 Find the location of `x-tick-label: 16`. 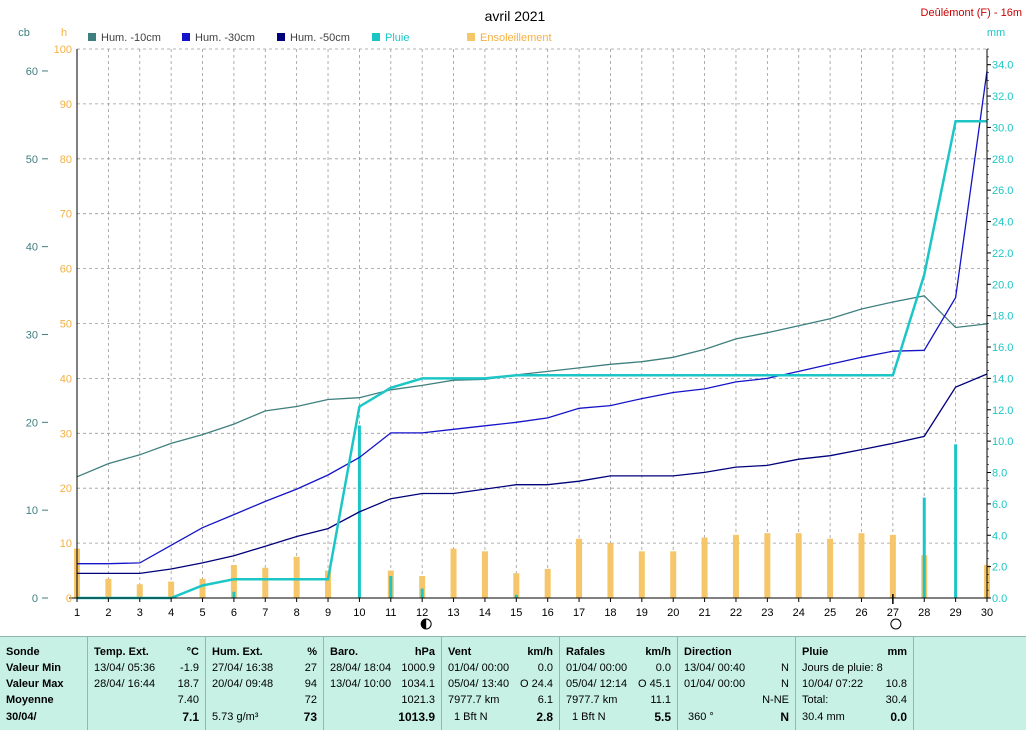

x-tick-label: 16 is located at coordinates (548, 613).